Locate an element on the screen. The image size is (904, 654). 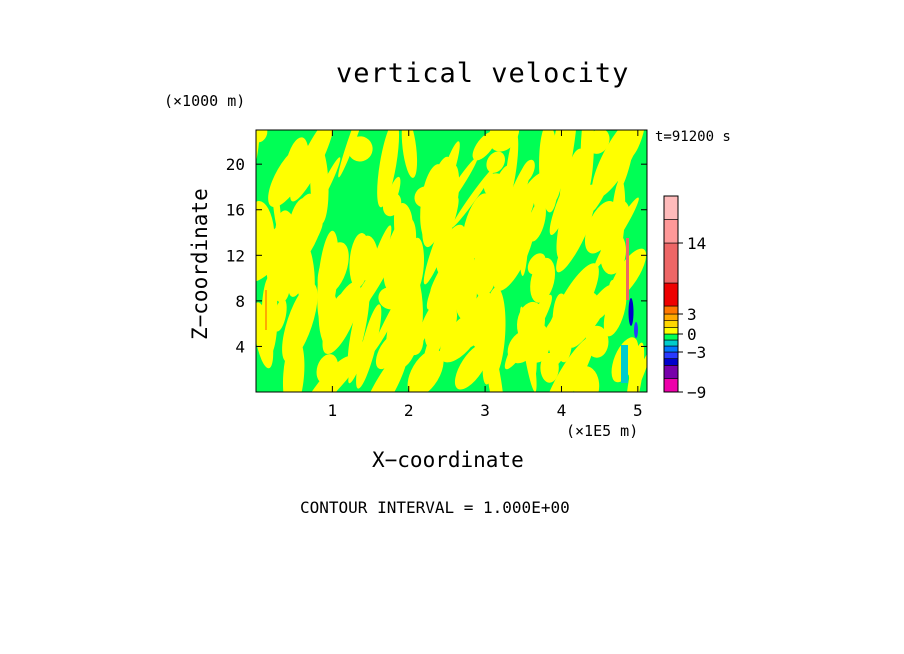
time-label: t=91200 s is located at coordinates (693, 137).